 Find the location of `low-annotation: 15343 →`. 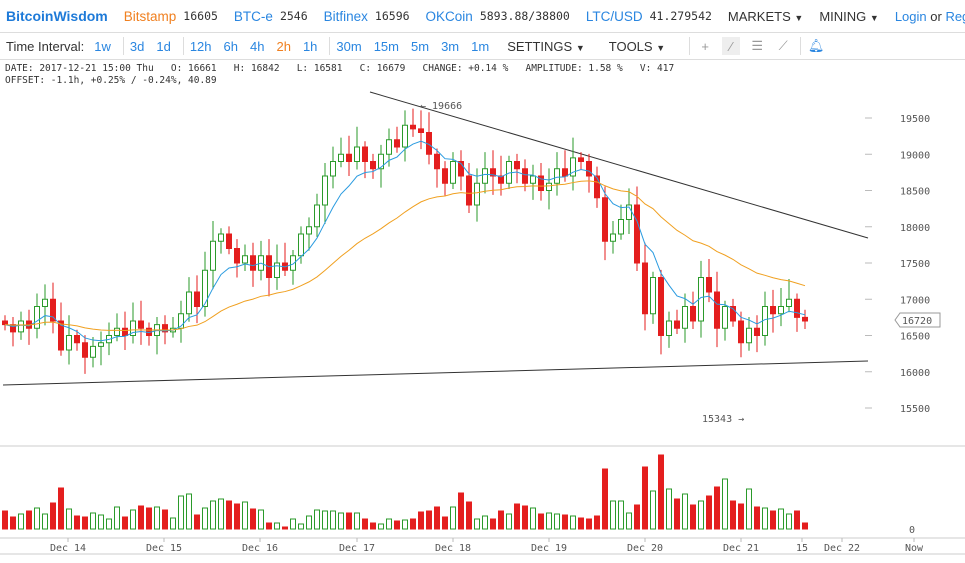

low-annotation: 15343 → is located at coordinates (723, 419).